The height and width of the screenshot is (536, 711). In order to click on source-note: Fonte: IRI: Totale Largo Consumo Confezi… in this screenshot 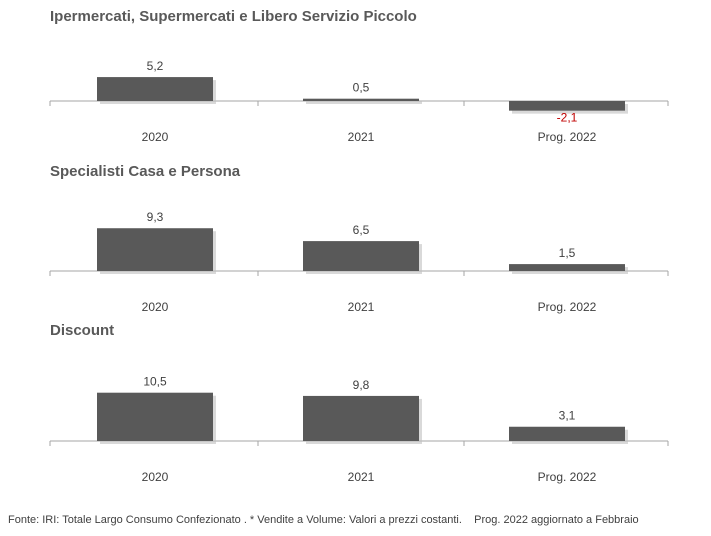, I will do `click(323, 520)`.